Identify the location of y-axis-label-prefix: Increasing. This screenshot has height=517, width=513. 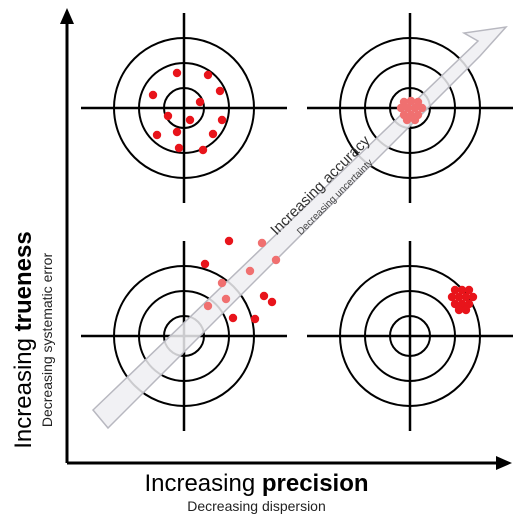
(23, 390).